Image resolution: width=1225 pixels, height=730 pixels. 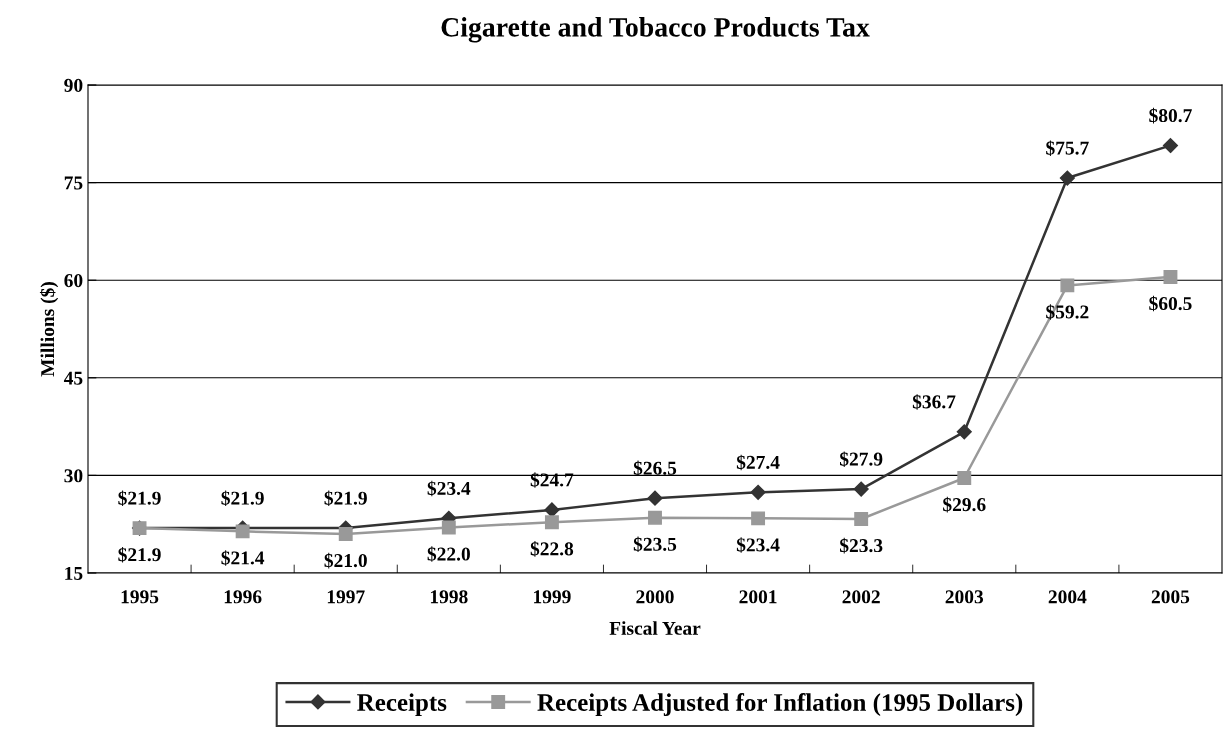 I want to click on x-tick-label: 1996, so click(x=243, y=597).